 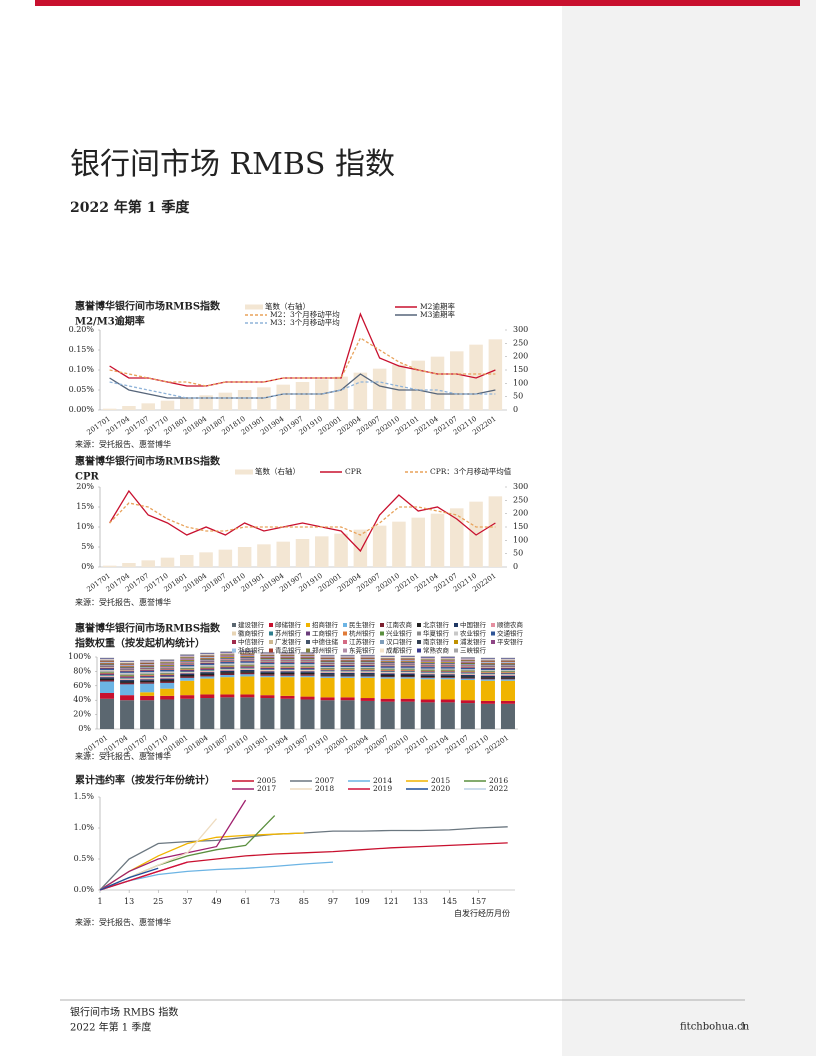 What do you see at coordinates (148, 306) in the screenshot?
I see `chart-title: 惠誉博华银行间市场RMBS指数` at bounding box center [148, 306].